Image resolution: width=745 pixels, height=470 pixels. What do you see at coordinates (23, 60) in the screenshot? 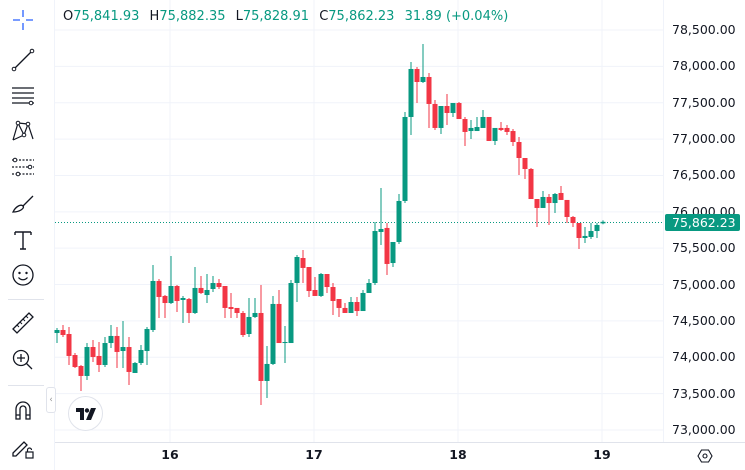
I see `trend-line-icon` at bounding box center [23, 60].